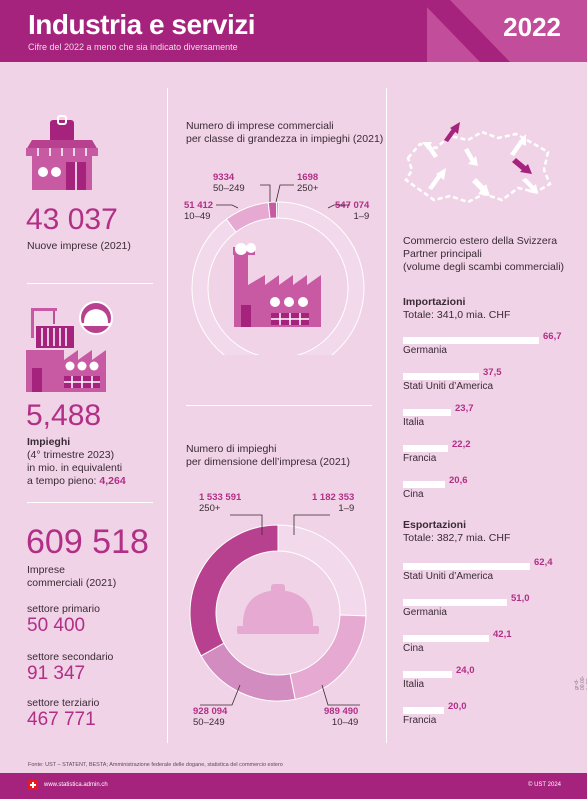 Image resolution: width=587 pixels, height=799 pixels. I want to click on secondary-sector-label: settore secondario, so click(70, 657).